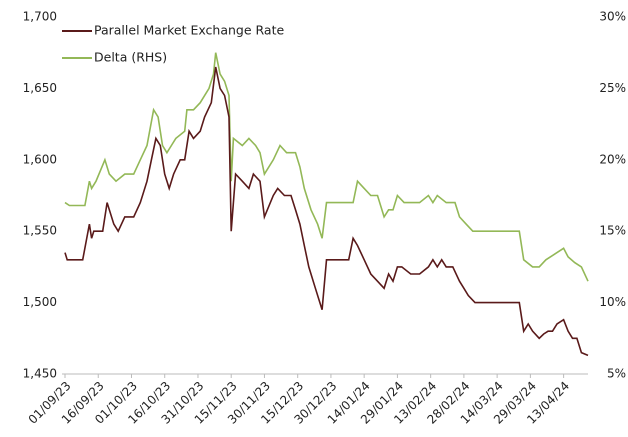  What do you see at coordinates (40, 374) in the screenshot?
I see `y-tick-label: 1,450` at bounding box center [40, 374].